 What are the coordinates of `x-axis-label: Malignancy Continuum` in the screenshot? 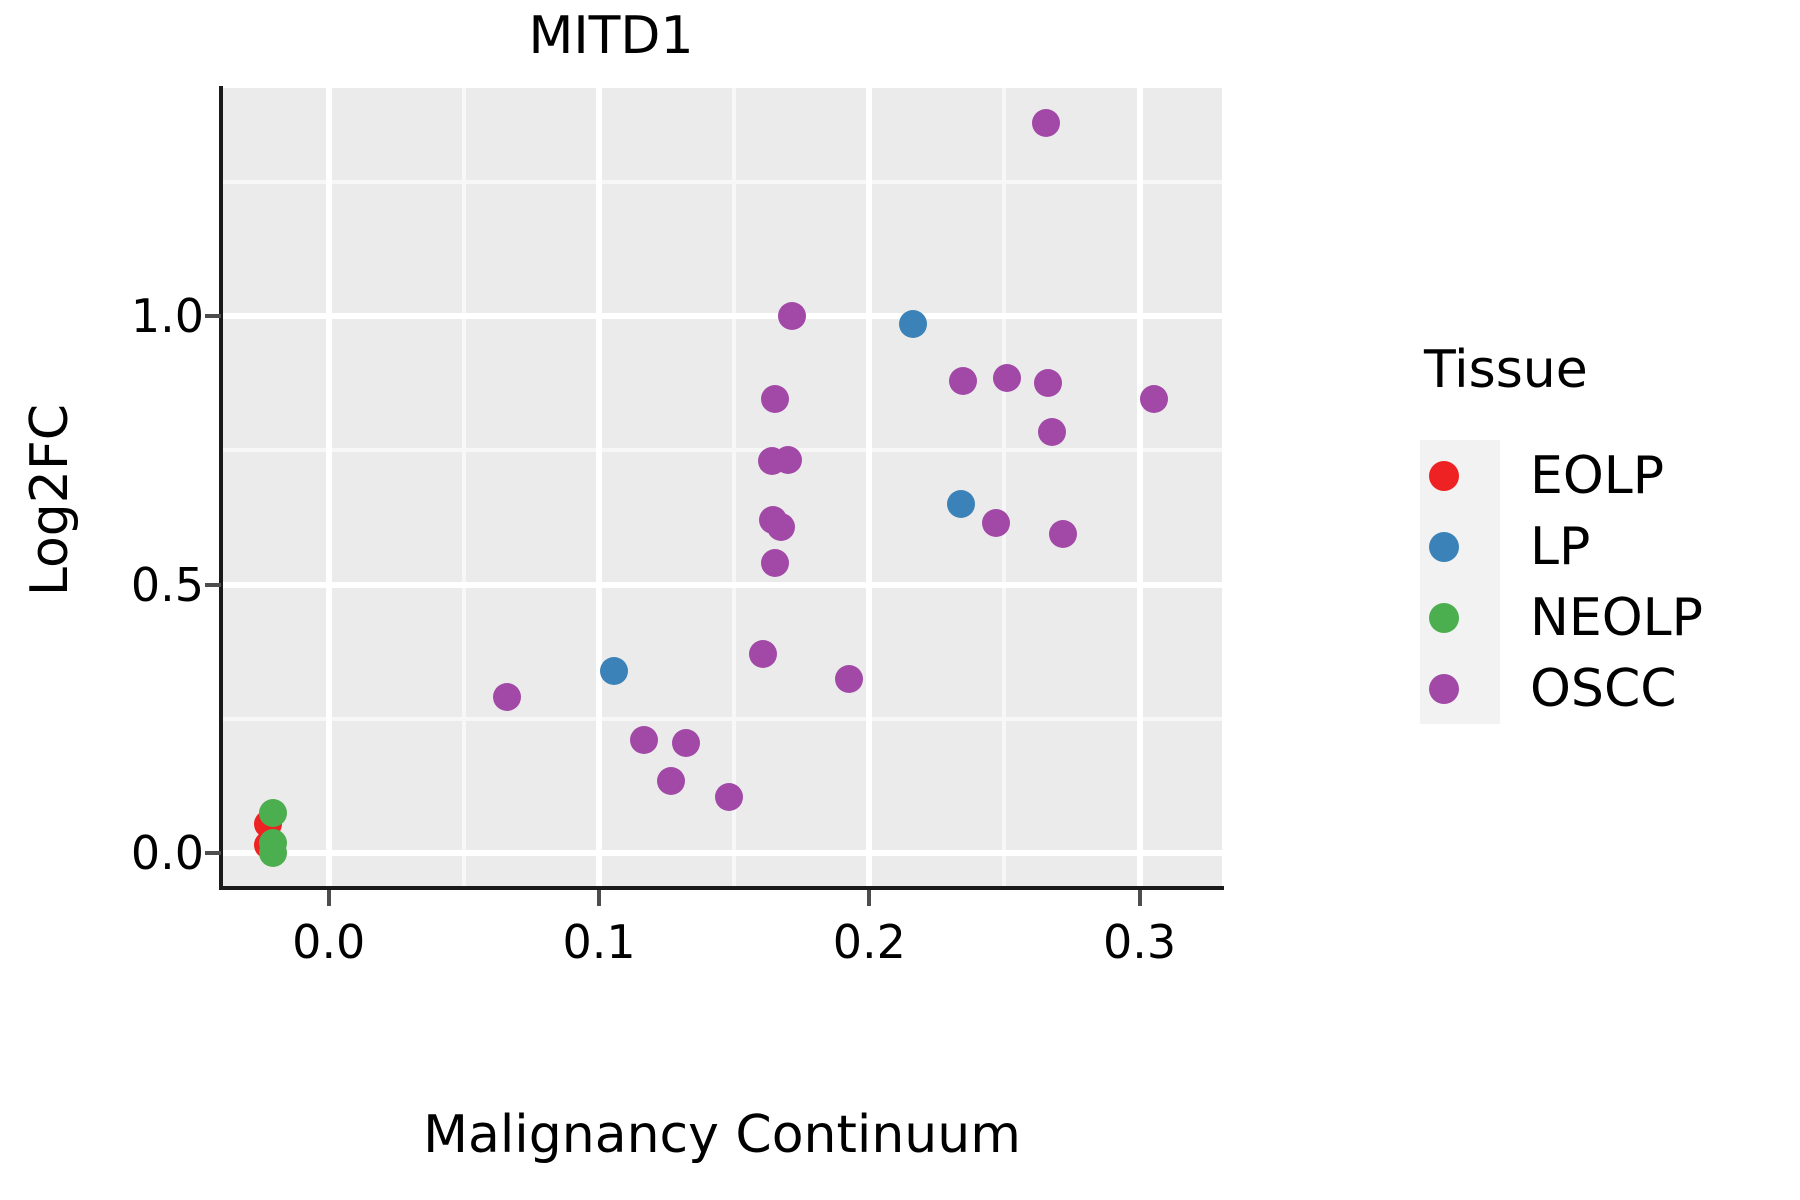 It's located at (722, 1135).